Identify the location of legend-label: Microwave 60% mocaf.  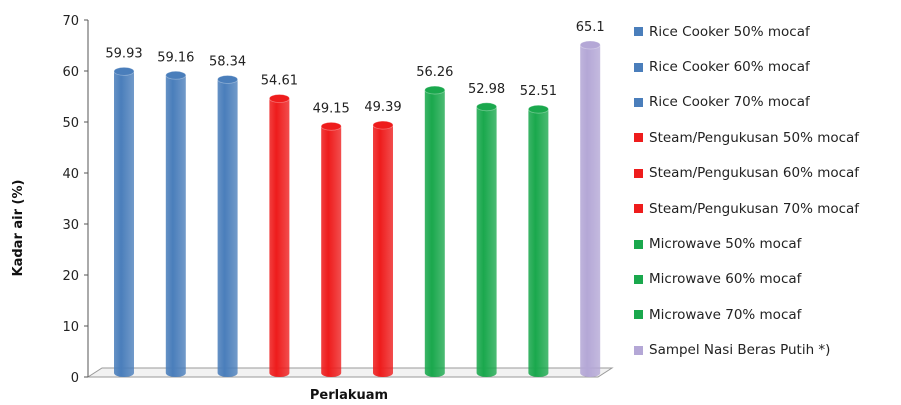
(725, 279).